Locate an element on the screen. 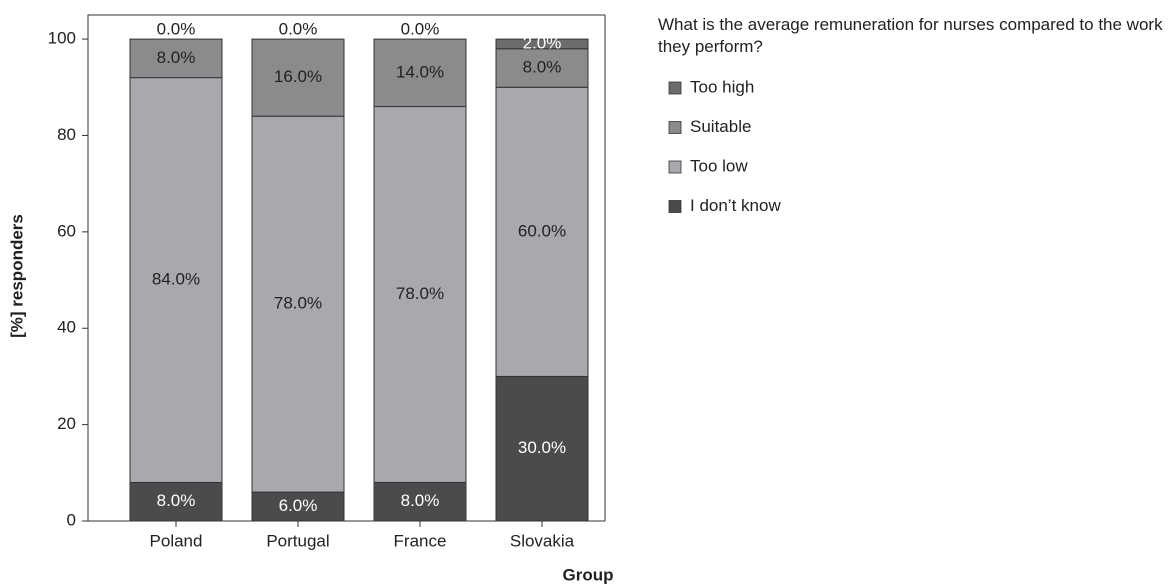  data-label: 14.0% is located at coordinates (420, 71).